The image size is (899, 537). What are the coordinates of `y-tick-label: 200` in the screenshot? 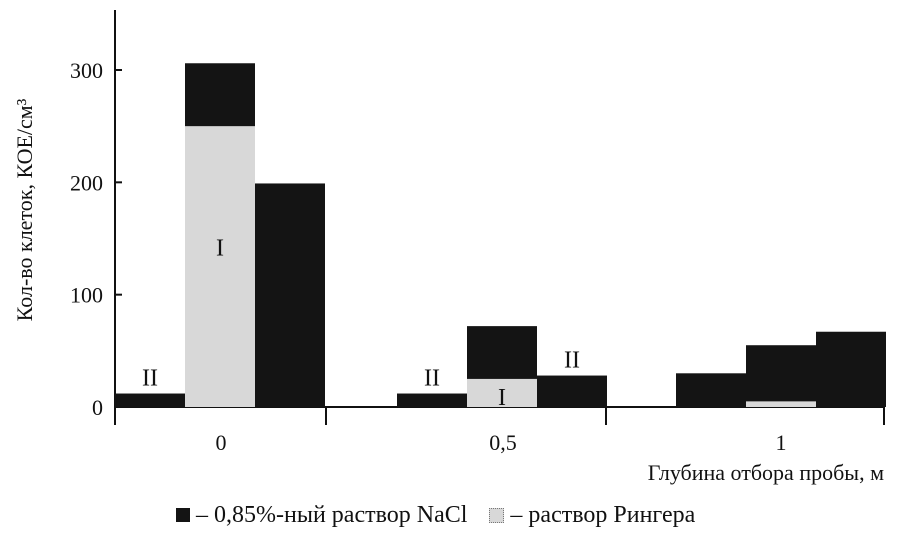 It's located at (86, 182).